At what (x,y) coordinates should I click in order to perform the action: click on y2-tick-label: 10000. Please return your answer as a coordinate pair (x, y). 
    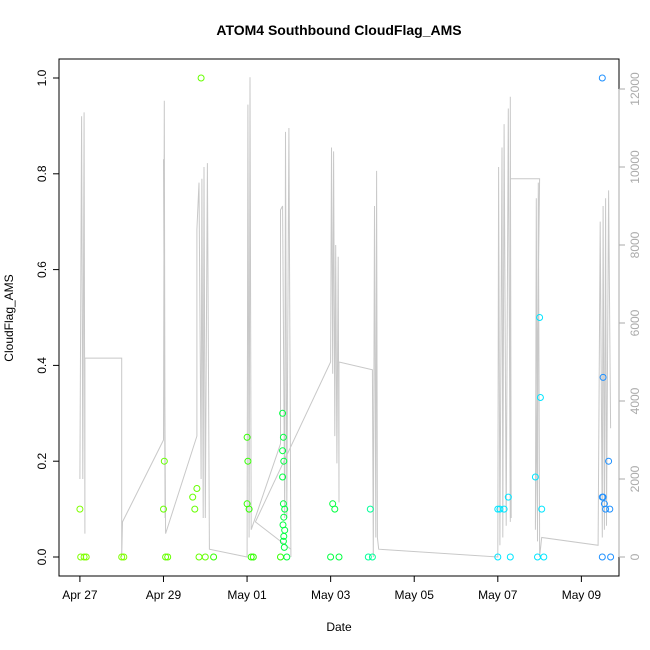
    Looking at the image, I should click on (635, 167).